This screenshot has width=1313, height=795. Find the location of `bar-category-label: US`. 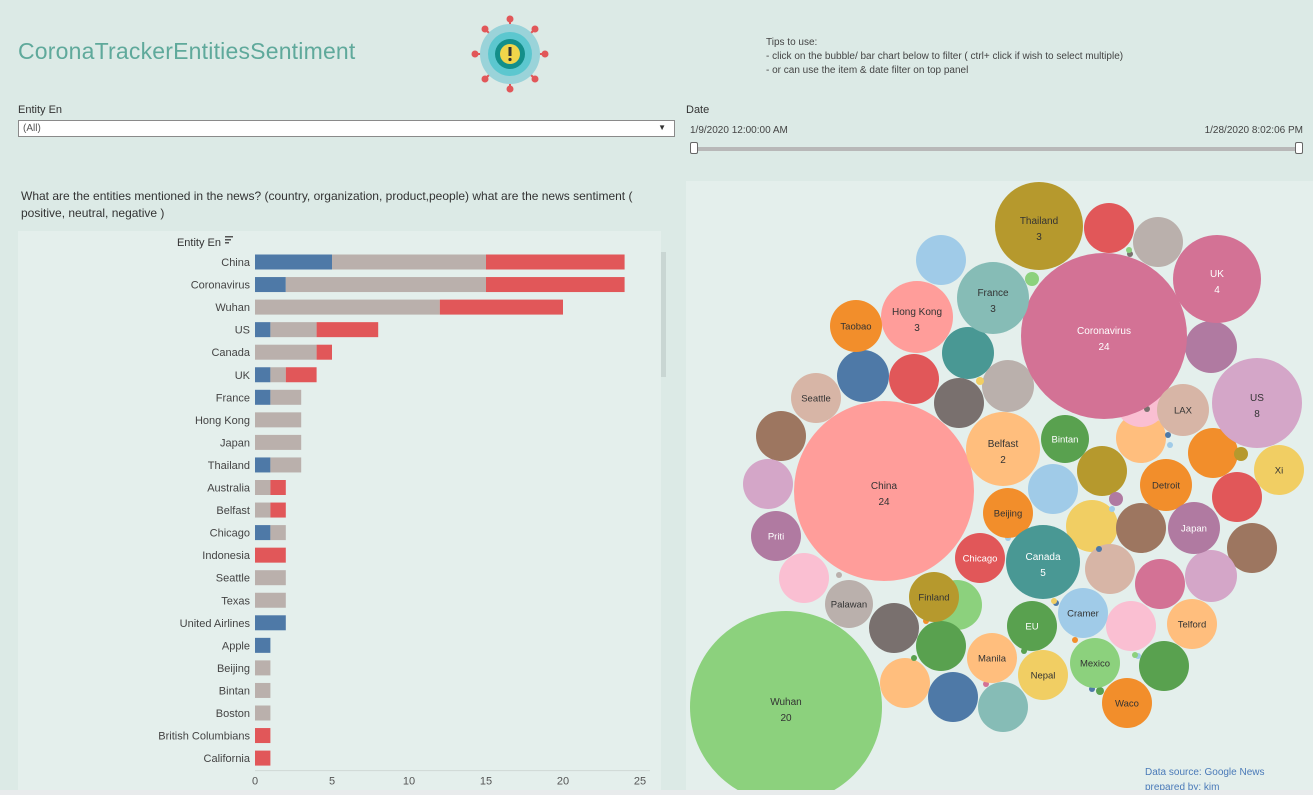

bar-category-label: US is located at coordinates (242, 331).